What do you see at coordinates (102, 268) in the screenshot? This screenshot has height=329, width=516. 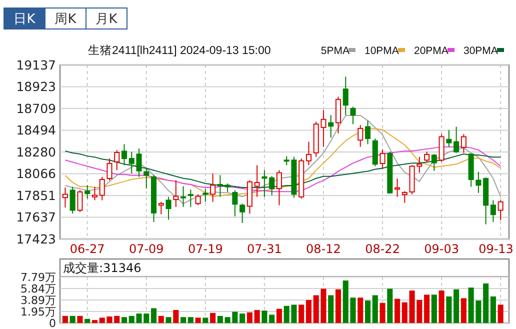 I see `chart-title: 成交量:31346` at bounding box center [102, 268].